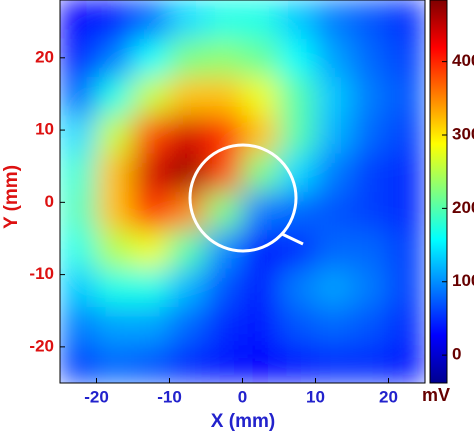  What do you see at coordinates (44, 56) in the screenshot?
I see `y-tick-label: 20` at bounding box center [44, 56].